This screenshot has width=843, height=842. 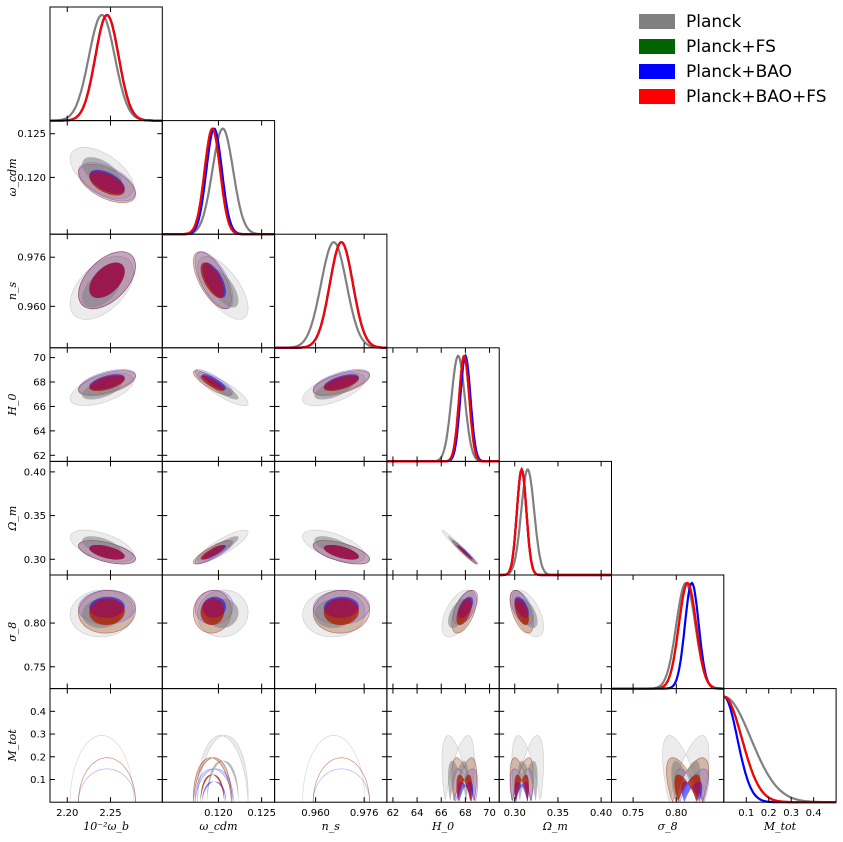 What do you see at coordinates (364, 813) in the screenshot?
I see `x-tick-label-n_s: 0.976` at bounding box center [364, 813].